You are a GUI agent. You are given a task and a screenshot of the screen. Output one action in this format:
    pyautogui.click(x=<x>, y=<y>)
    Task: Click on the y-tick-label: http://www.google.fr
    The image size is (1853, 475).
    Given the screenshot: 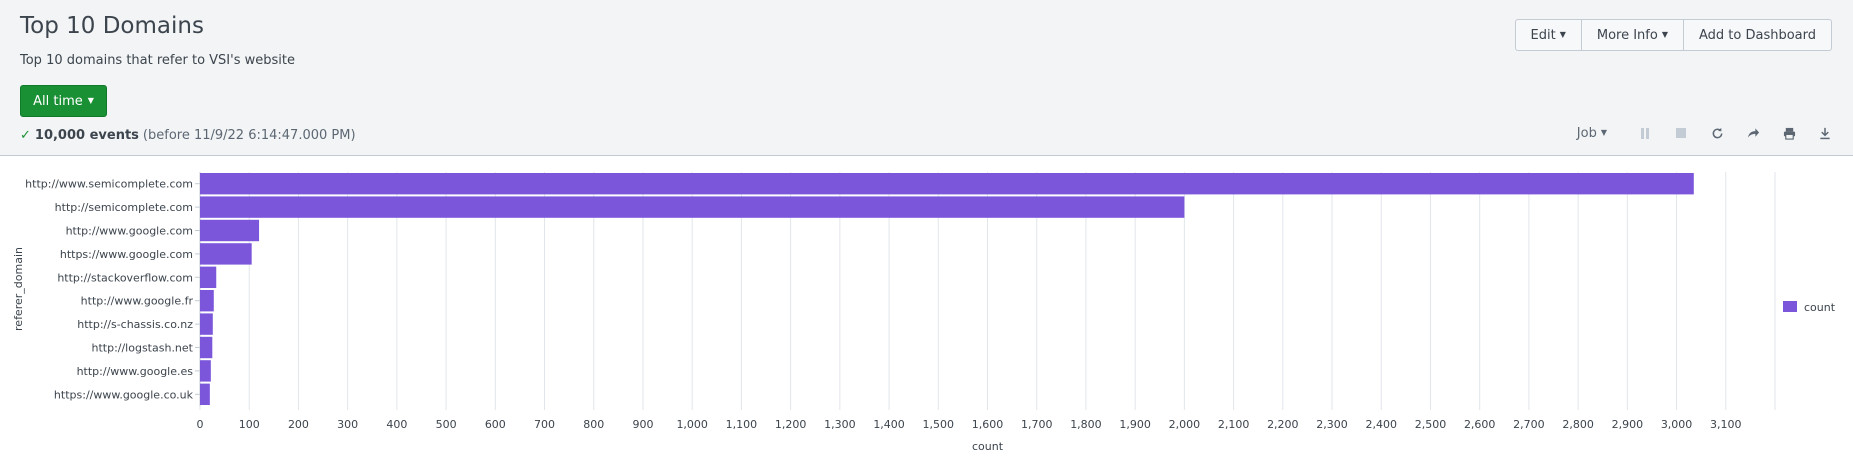 What is the action you would take?
    pyautogui.click(x=137, y=301)
    